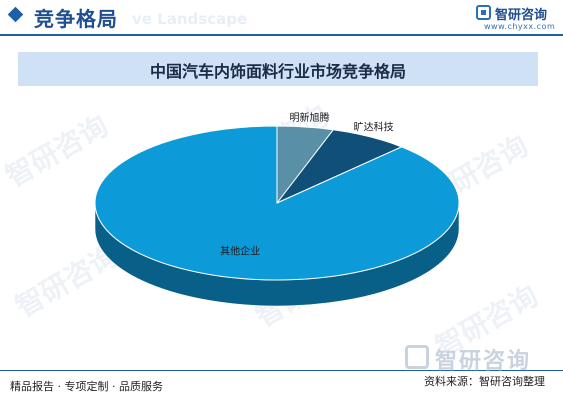 This screenshot has height=400, width=563. I want to click on brand-name: 智研咨询, so click(521, 15).